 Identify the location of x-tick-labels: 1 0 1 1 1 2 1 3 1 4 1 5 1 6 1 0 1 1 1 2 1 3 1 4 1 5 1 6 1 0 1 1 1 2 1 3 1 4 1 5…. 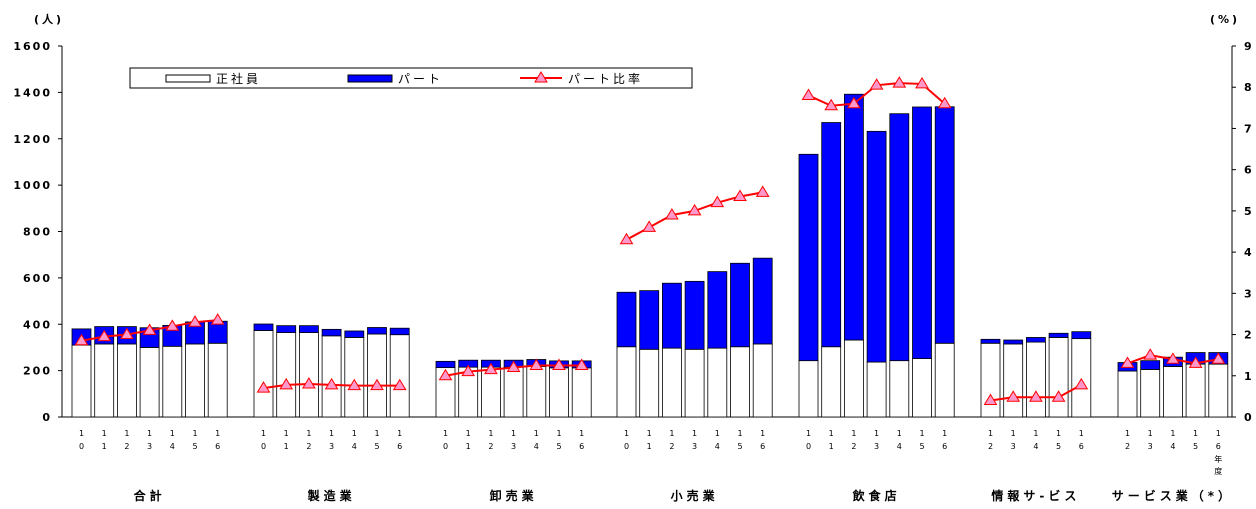
(650, 452).